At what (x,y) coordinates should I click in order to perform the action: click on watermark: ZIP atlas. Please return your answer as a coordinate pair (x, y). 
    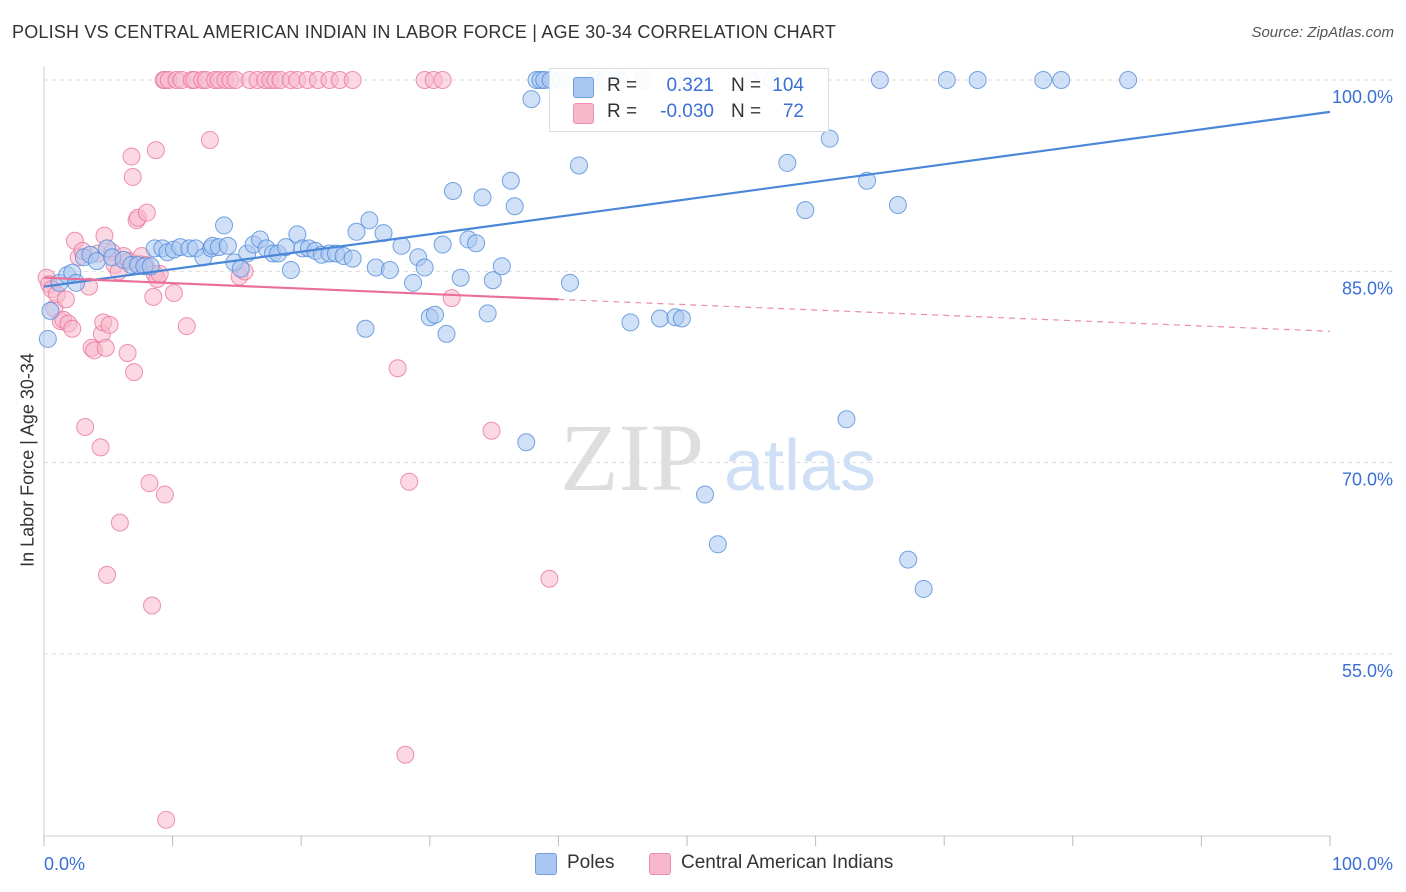
    Looking at the image, I should click on (718, 457).